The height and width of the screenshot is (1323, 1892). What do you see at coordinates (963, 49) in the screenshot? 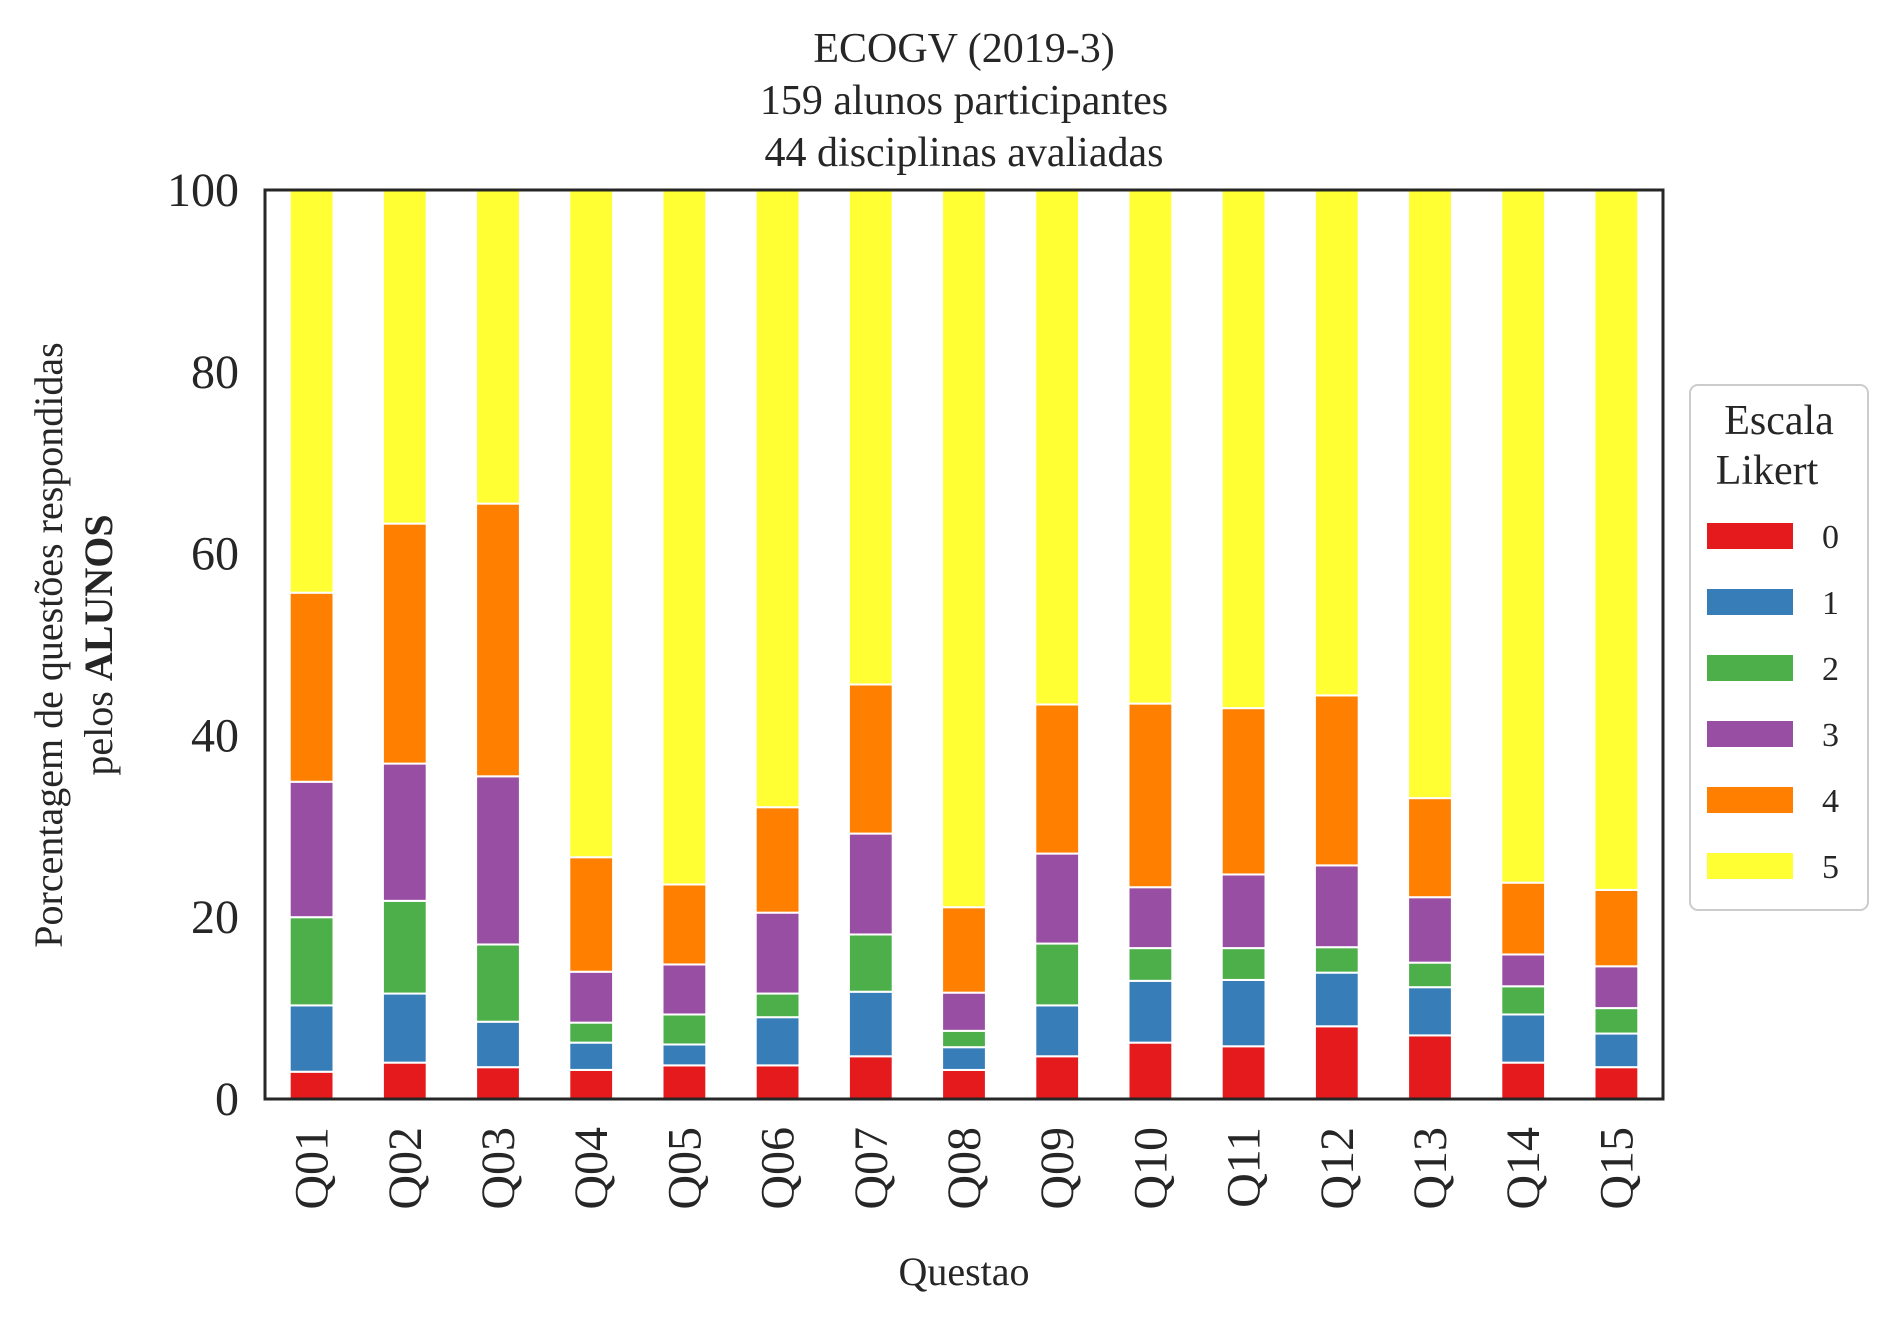
I see `title-line-1: ECOGV (2019-3)` at bounding box center [963, 49].